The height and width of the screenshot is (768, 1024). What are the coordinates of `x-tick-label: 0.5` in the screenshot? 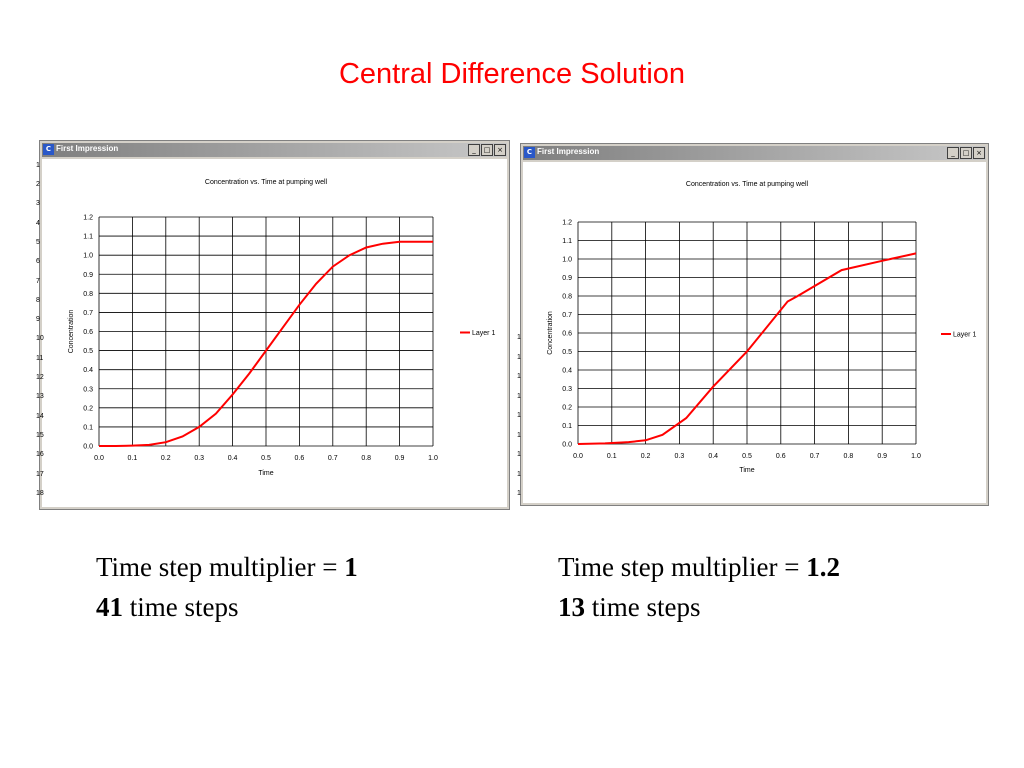 It's located at (747, 456).